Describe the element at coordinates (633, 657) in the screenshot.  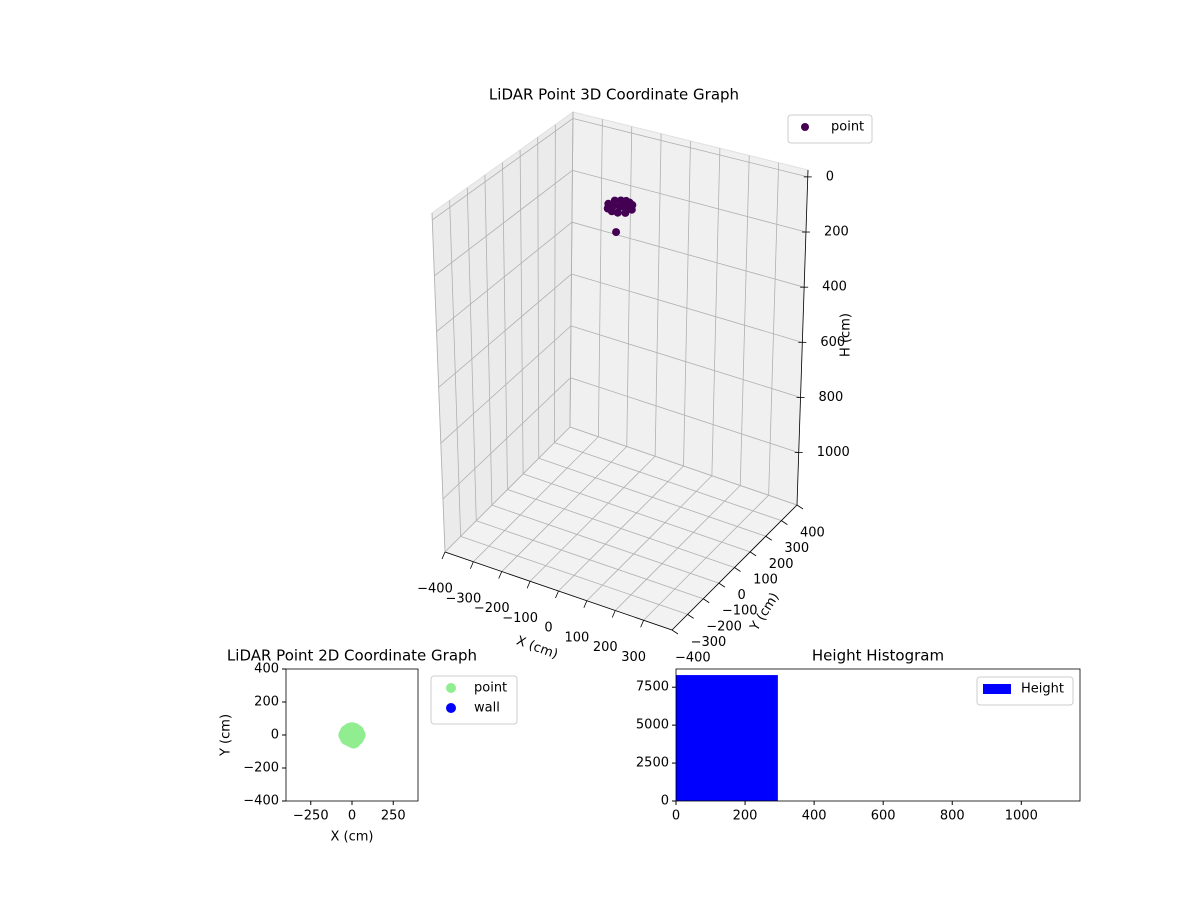
I see `x-tick-label: 300` at that location.